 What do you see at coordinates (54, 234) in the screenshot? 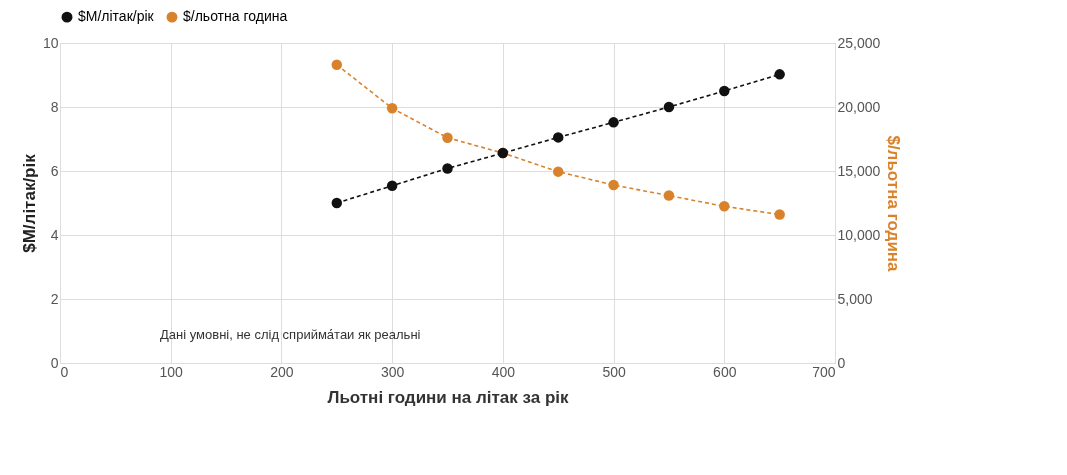
I see `y-tick-label: 4` at bounding box center [54, 234].